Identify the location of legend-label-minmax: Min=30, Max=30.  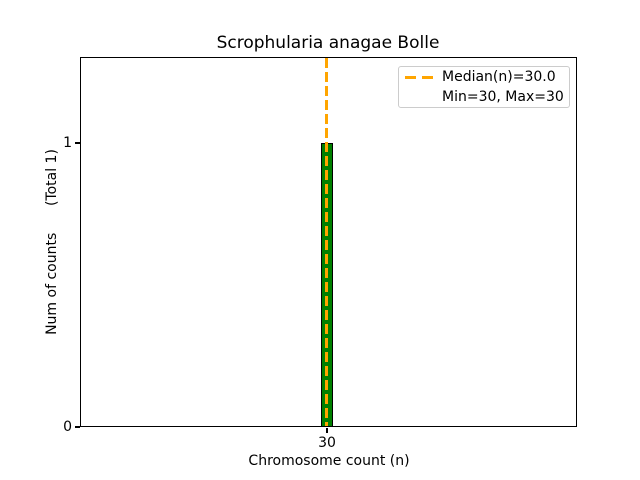
(503, 97).